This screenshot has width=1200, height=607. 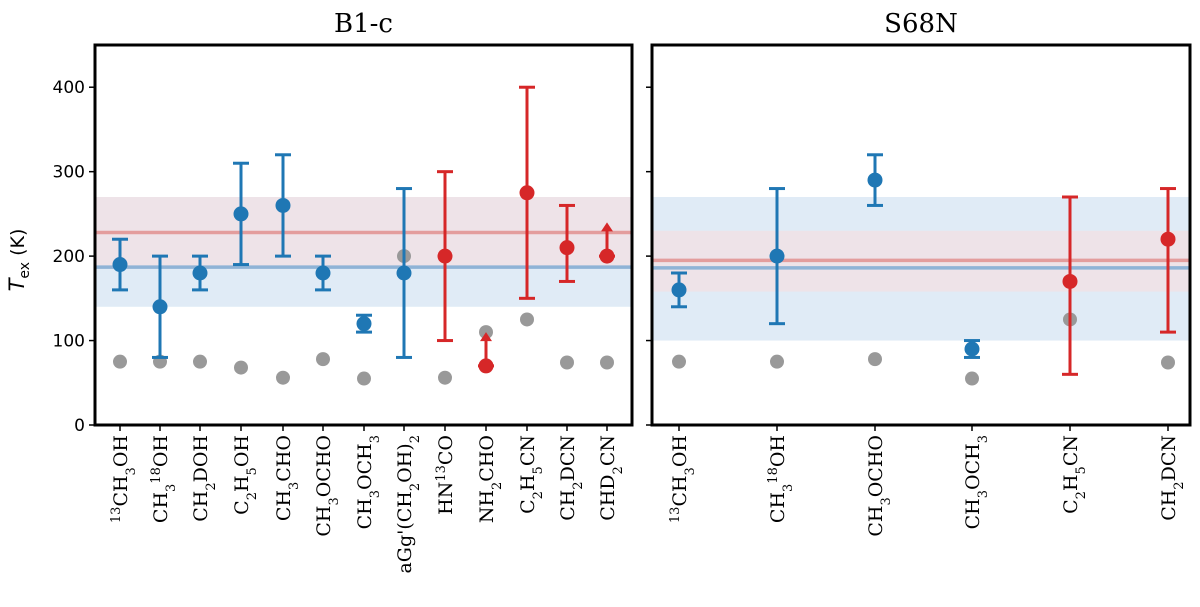 What do you see at coordinates (446, 498) in the screenshot?
I see `x-tick-label-part: HN` at bounding box center [446, 498].